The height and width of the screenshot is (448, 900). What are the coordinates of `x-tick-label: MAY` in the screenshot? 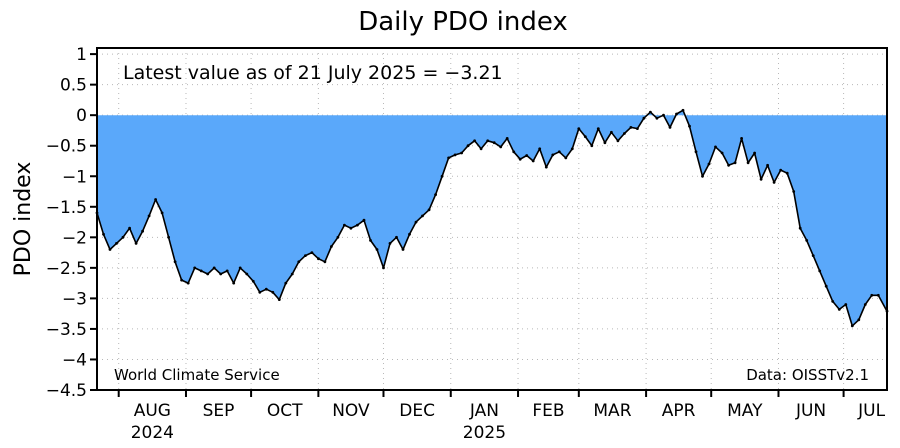 It's located at (745, 411).